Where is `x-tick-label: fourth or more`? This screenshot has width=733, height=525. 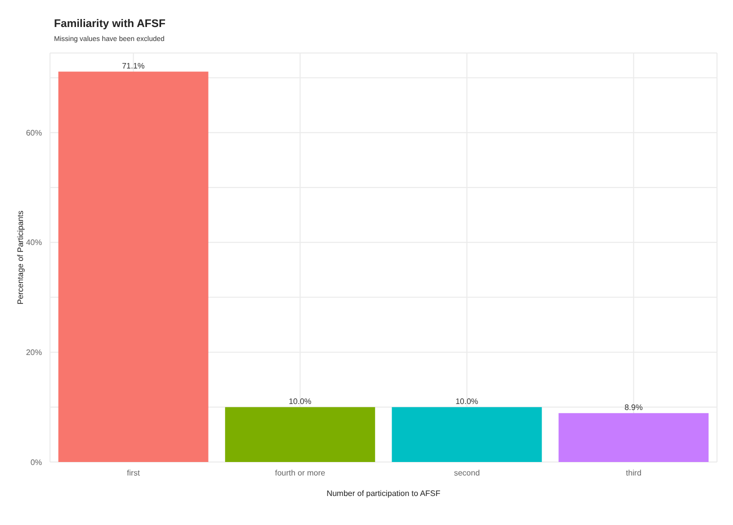
x-tick-label: fourth or more is located at coordinates (300, 473).